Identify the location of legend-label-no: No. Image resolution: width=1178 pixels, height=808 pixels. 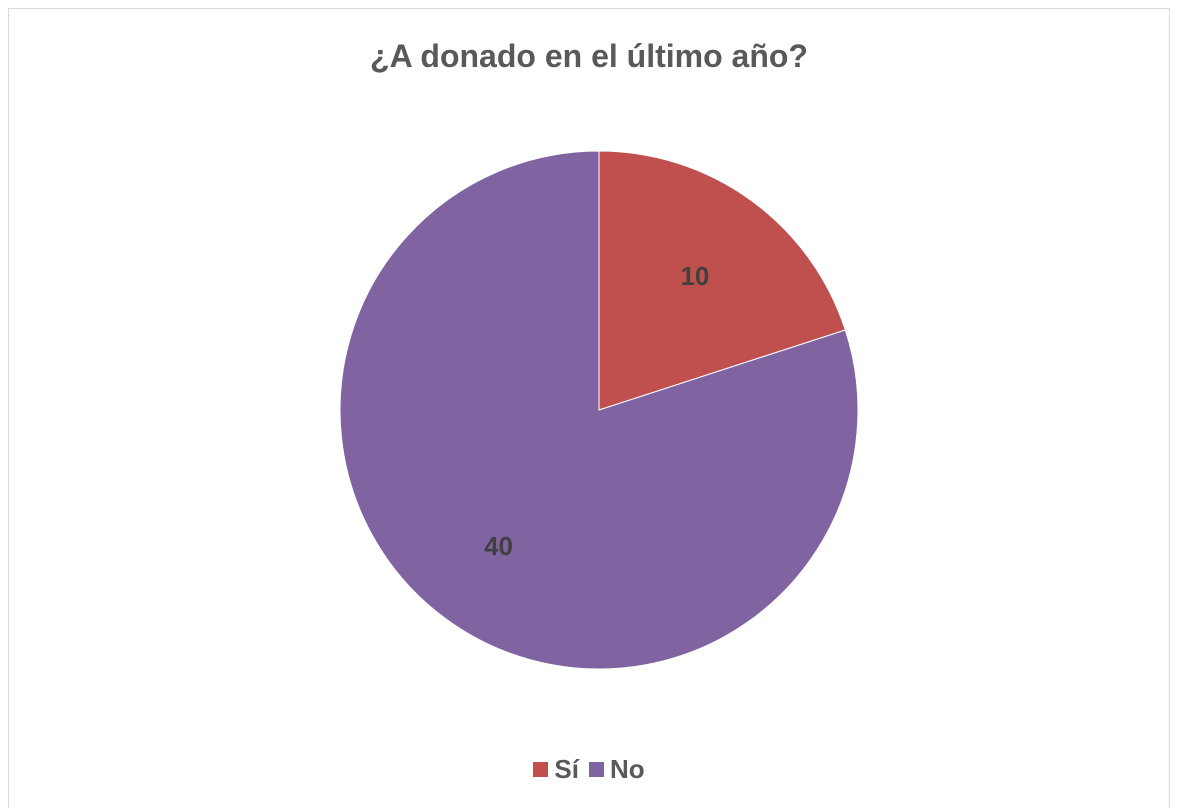
(627, 769).